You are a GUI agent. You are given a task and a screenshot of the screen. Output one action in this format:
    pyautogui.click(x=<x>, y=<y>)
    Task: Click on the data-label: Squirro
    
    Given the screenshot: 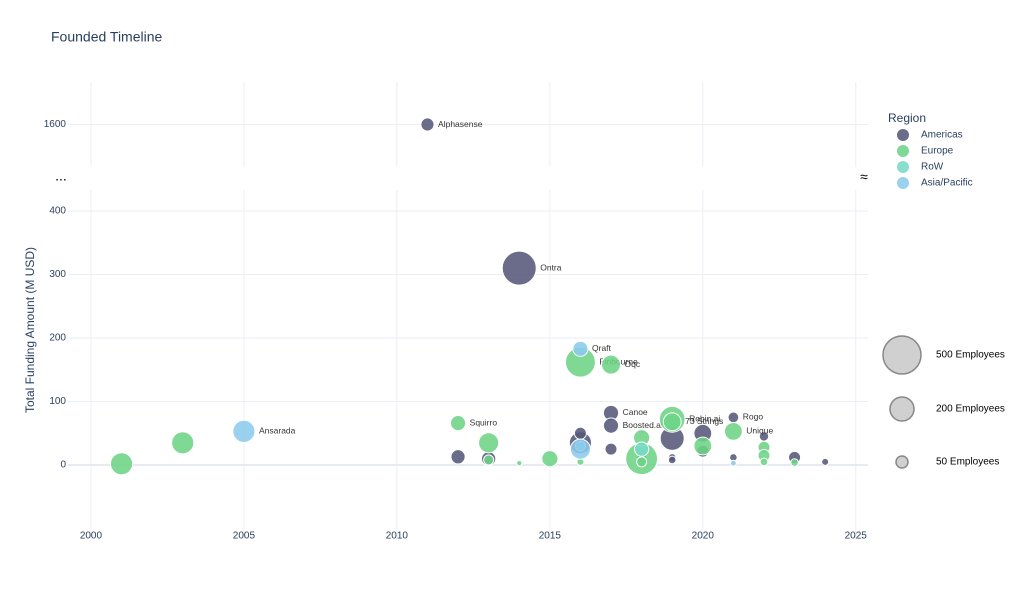 What is the action you would take?
    pyautogui.click(x=484, y=422)
    